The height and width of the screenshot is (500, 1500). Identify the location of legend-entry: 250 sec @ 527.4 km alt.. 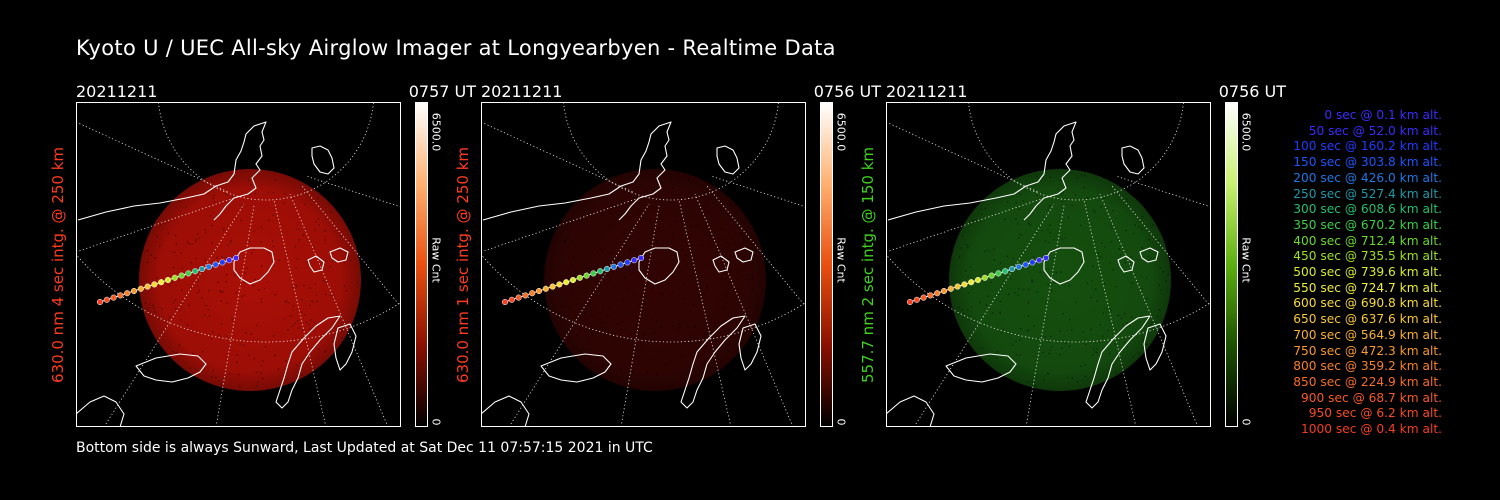
(1367, 193).